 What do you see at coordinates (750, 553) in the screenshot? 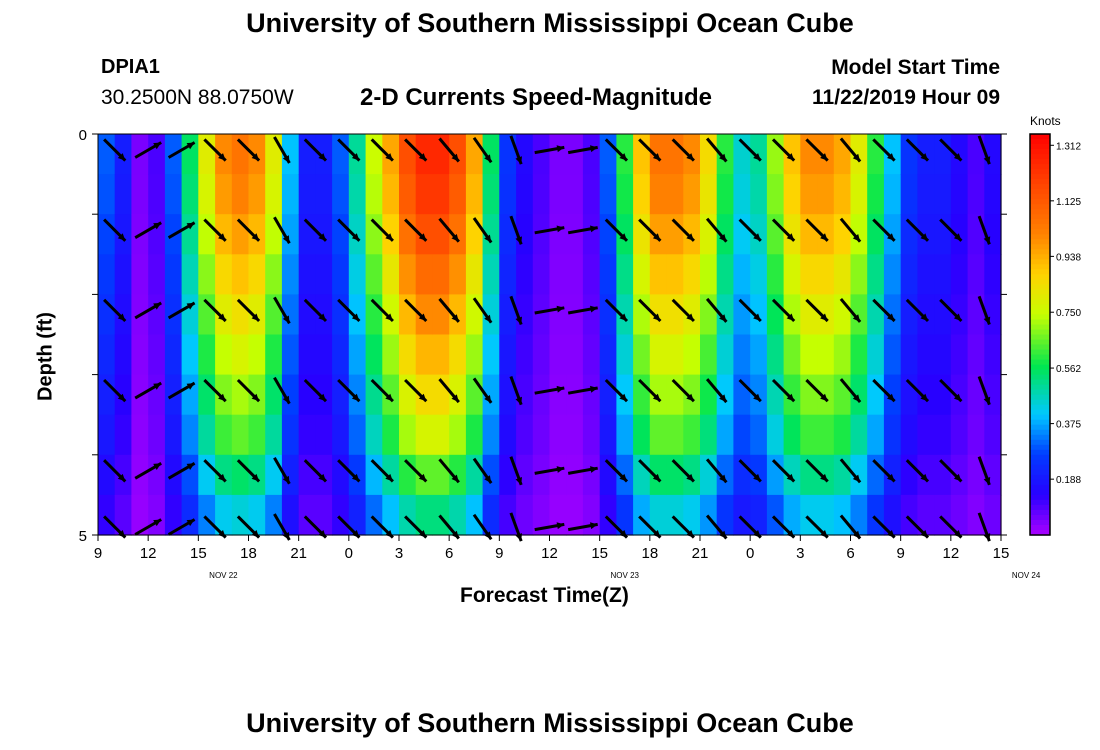
I see `x-tick-label: 0` at bounding box center [750, 553].